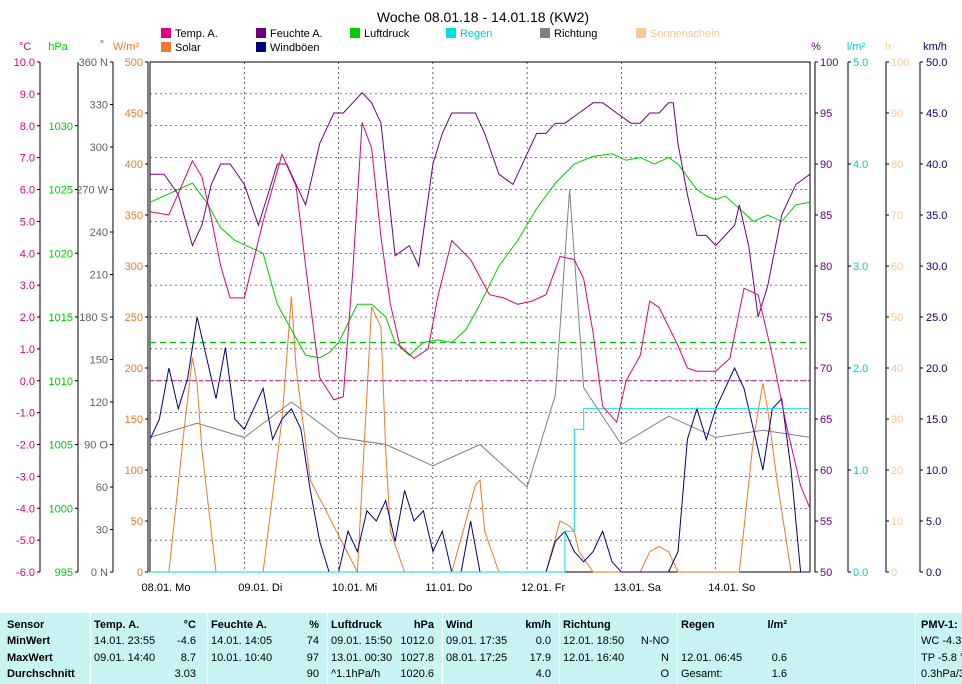  Describe the element at coordinates (242, 641) in the screenshot. I see `stats-min-time: 14.01. 14:05` at that location.